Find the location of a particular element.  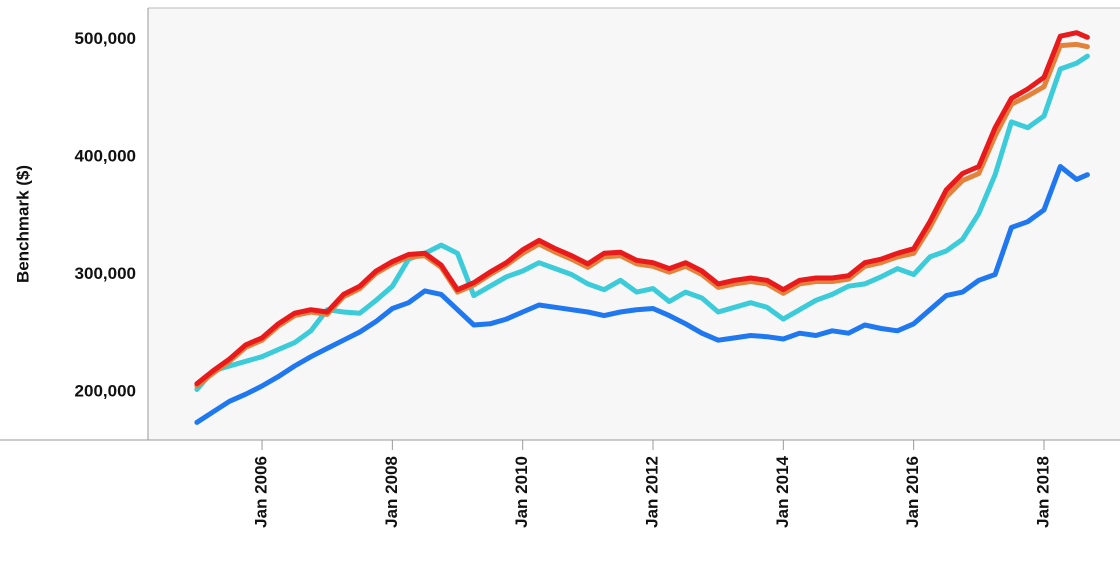

y-tick-label: 400,000 is located at coordinates (105, 156).